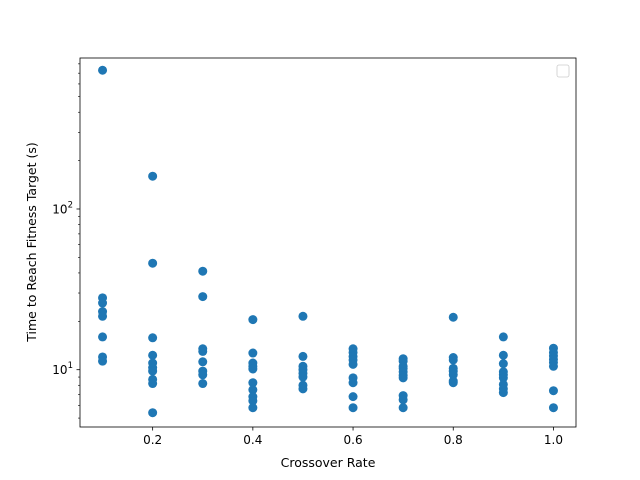 The image size is (640, 480). Describe the element at coordinates (353, 440) in the screenshot. I see `x-tick-label: 0.6` at that location.